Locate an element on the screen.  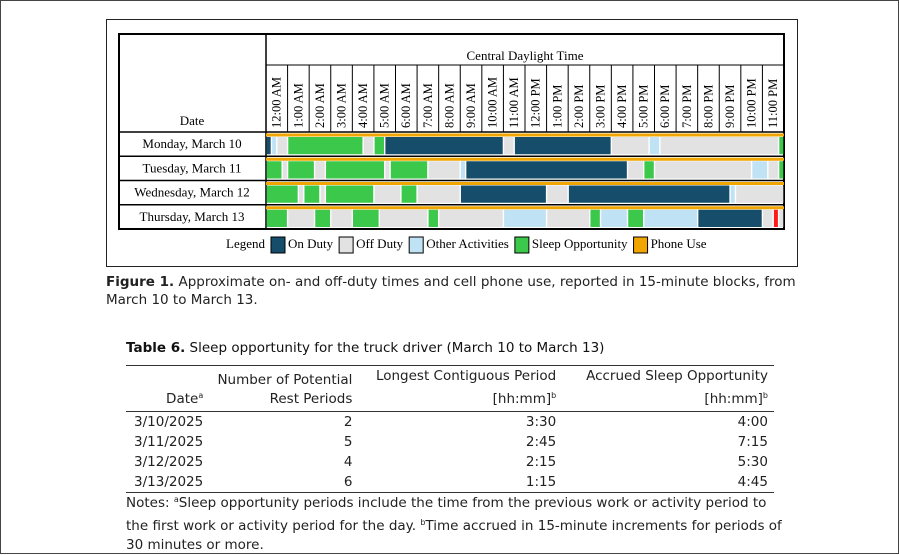
column-header: Datea is located at coordinates (168, 388).